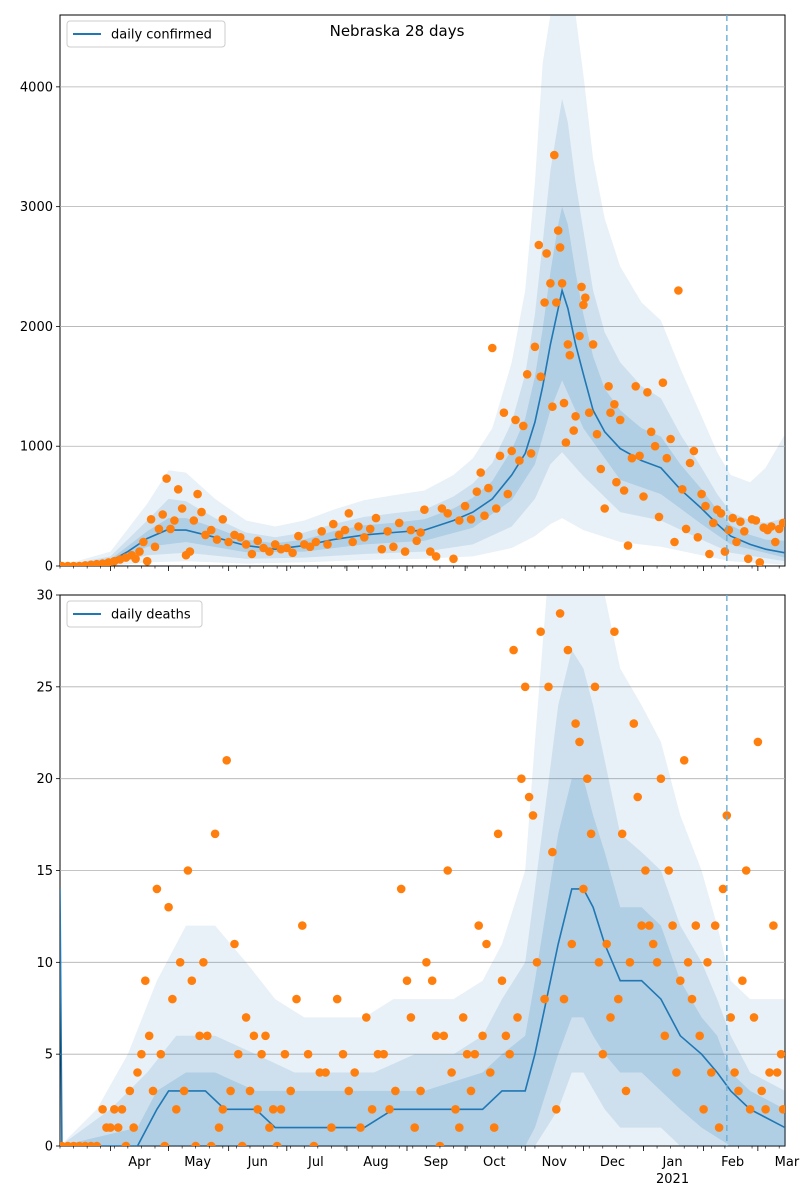 The image size is (800, 1200). I want to click on x-tick-label: Apr, so click(139, 1162).